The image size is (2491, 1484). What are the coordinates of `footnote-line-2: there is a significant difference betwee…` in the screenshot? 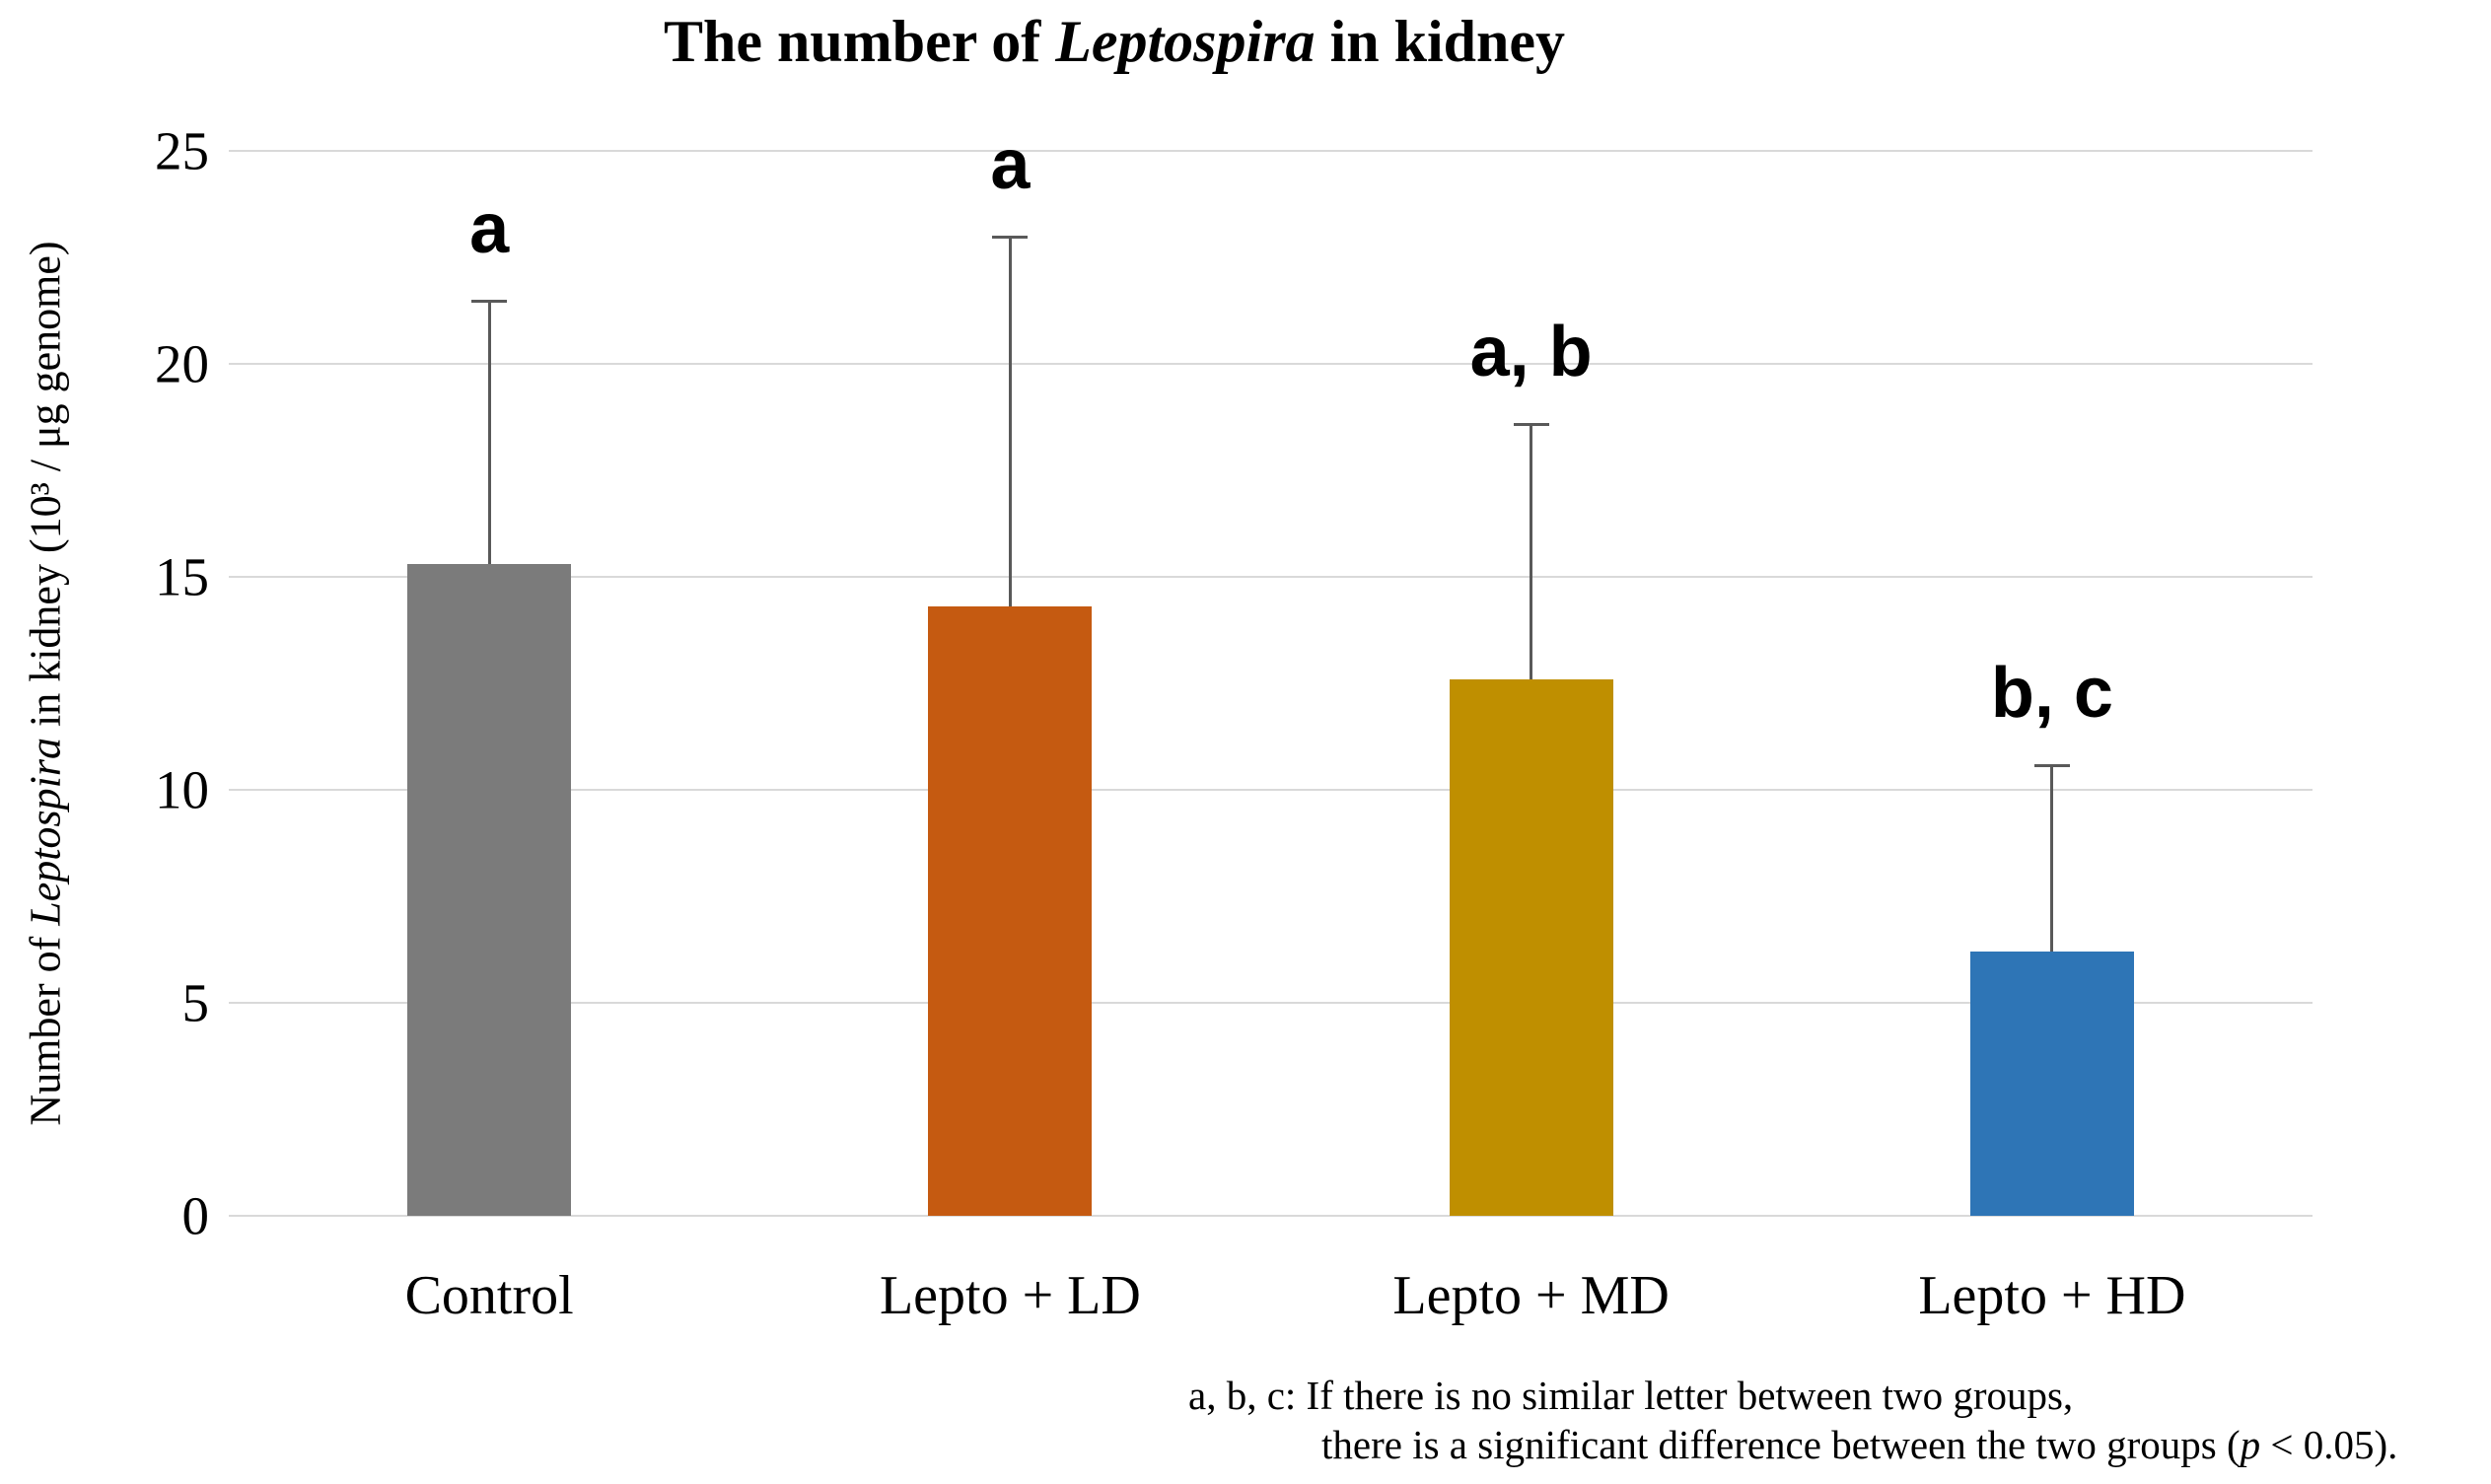 It's located at (1859, 1444).